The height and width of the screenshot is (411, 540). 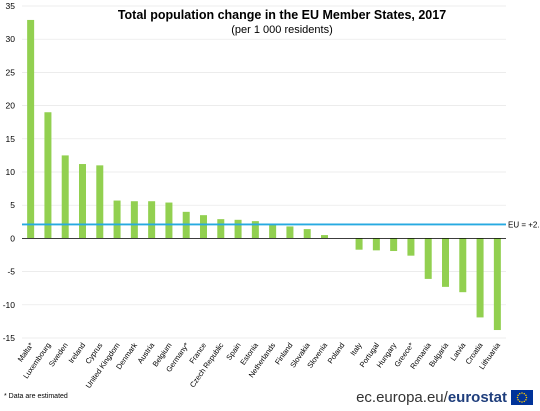 I want to click on y-tick-label: -10, so click(x=9, y=305).